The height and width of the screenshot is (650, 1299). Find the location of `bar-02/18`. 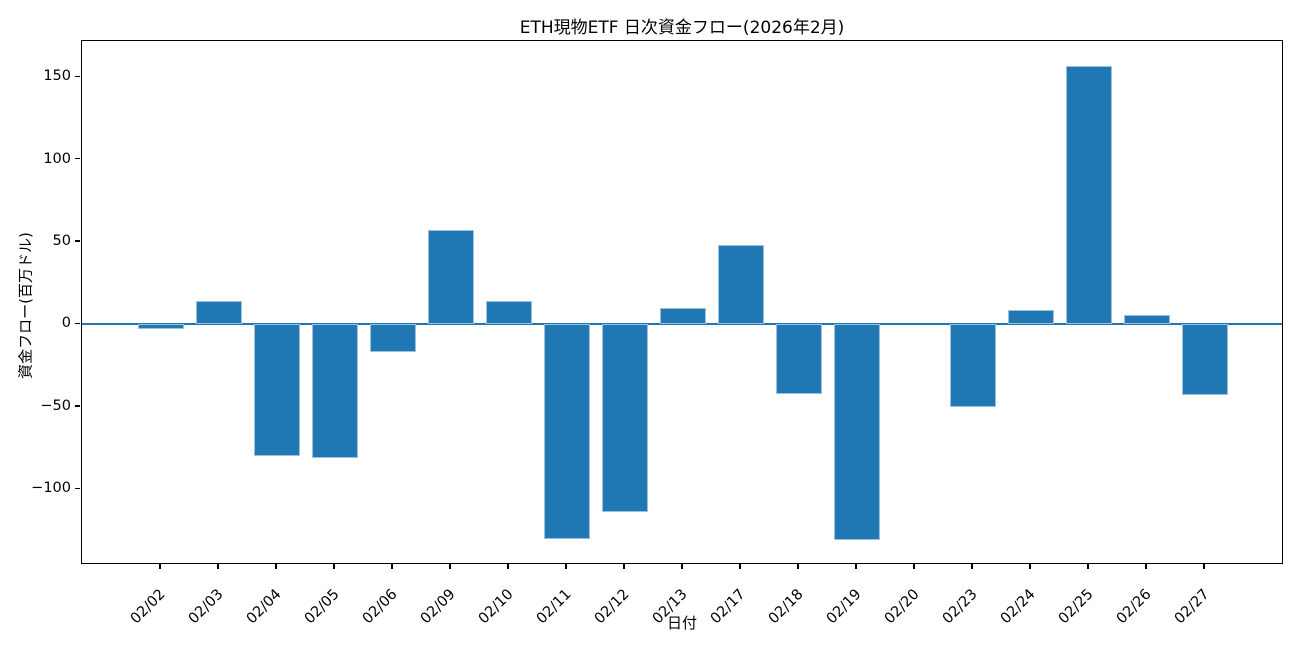

bar-02/18 is located at coordinates (799, 359).